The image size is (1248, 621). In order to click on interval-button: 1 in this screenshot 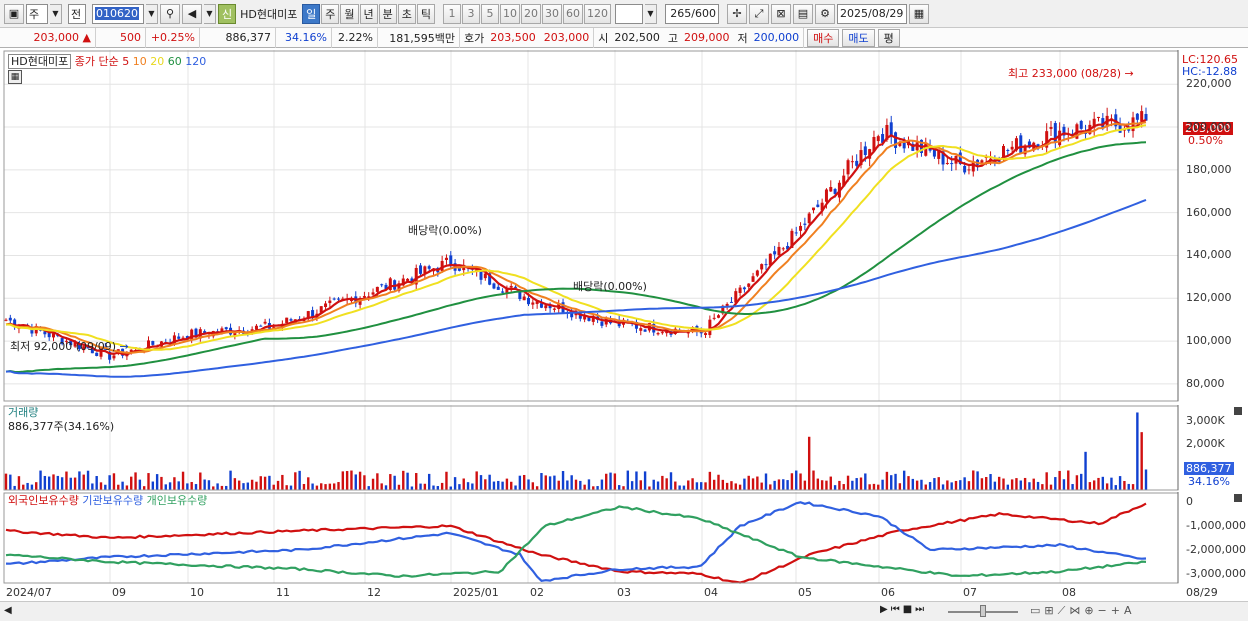, I will do `click(452, 13)`.